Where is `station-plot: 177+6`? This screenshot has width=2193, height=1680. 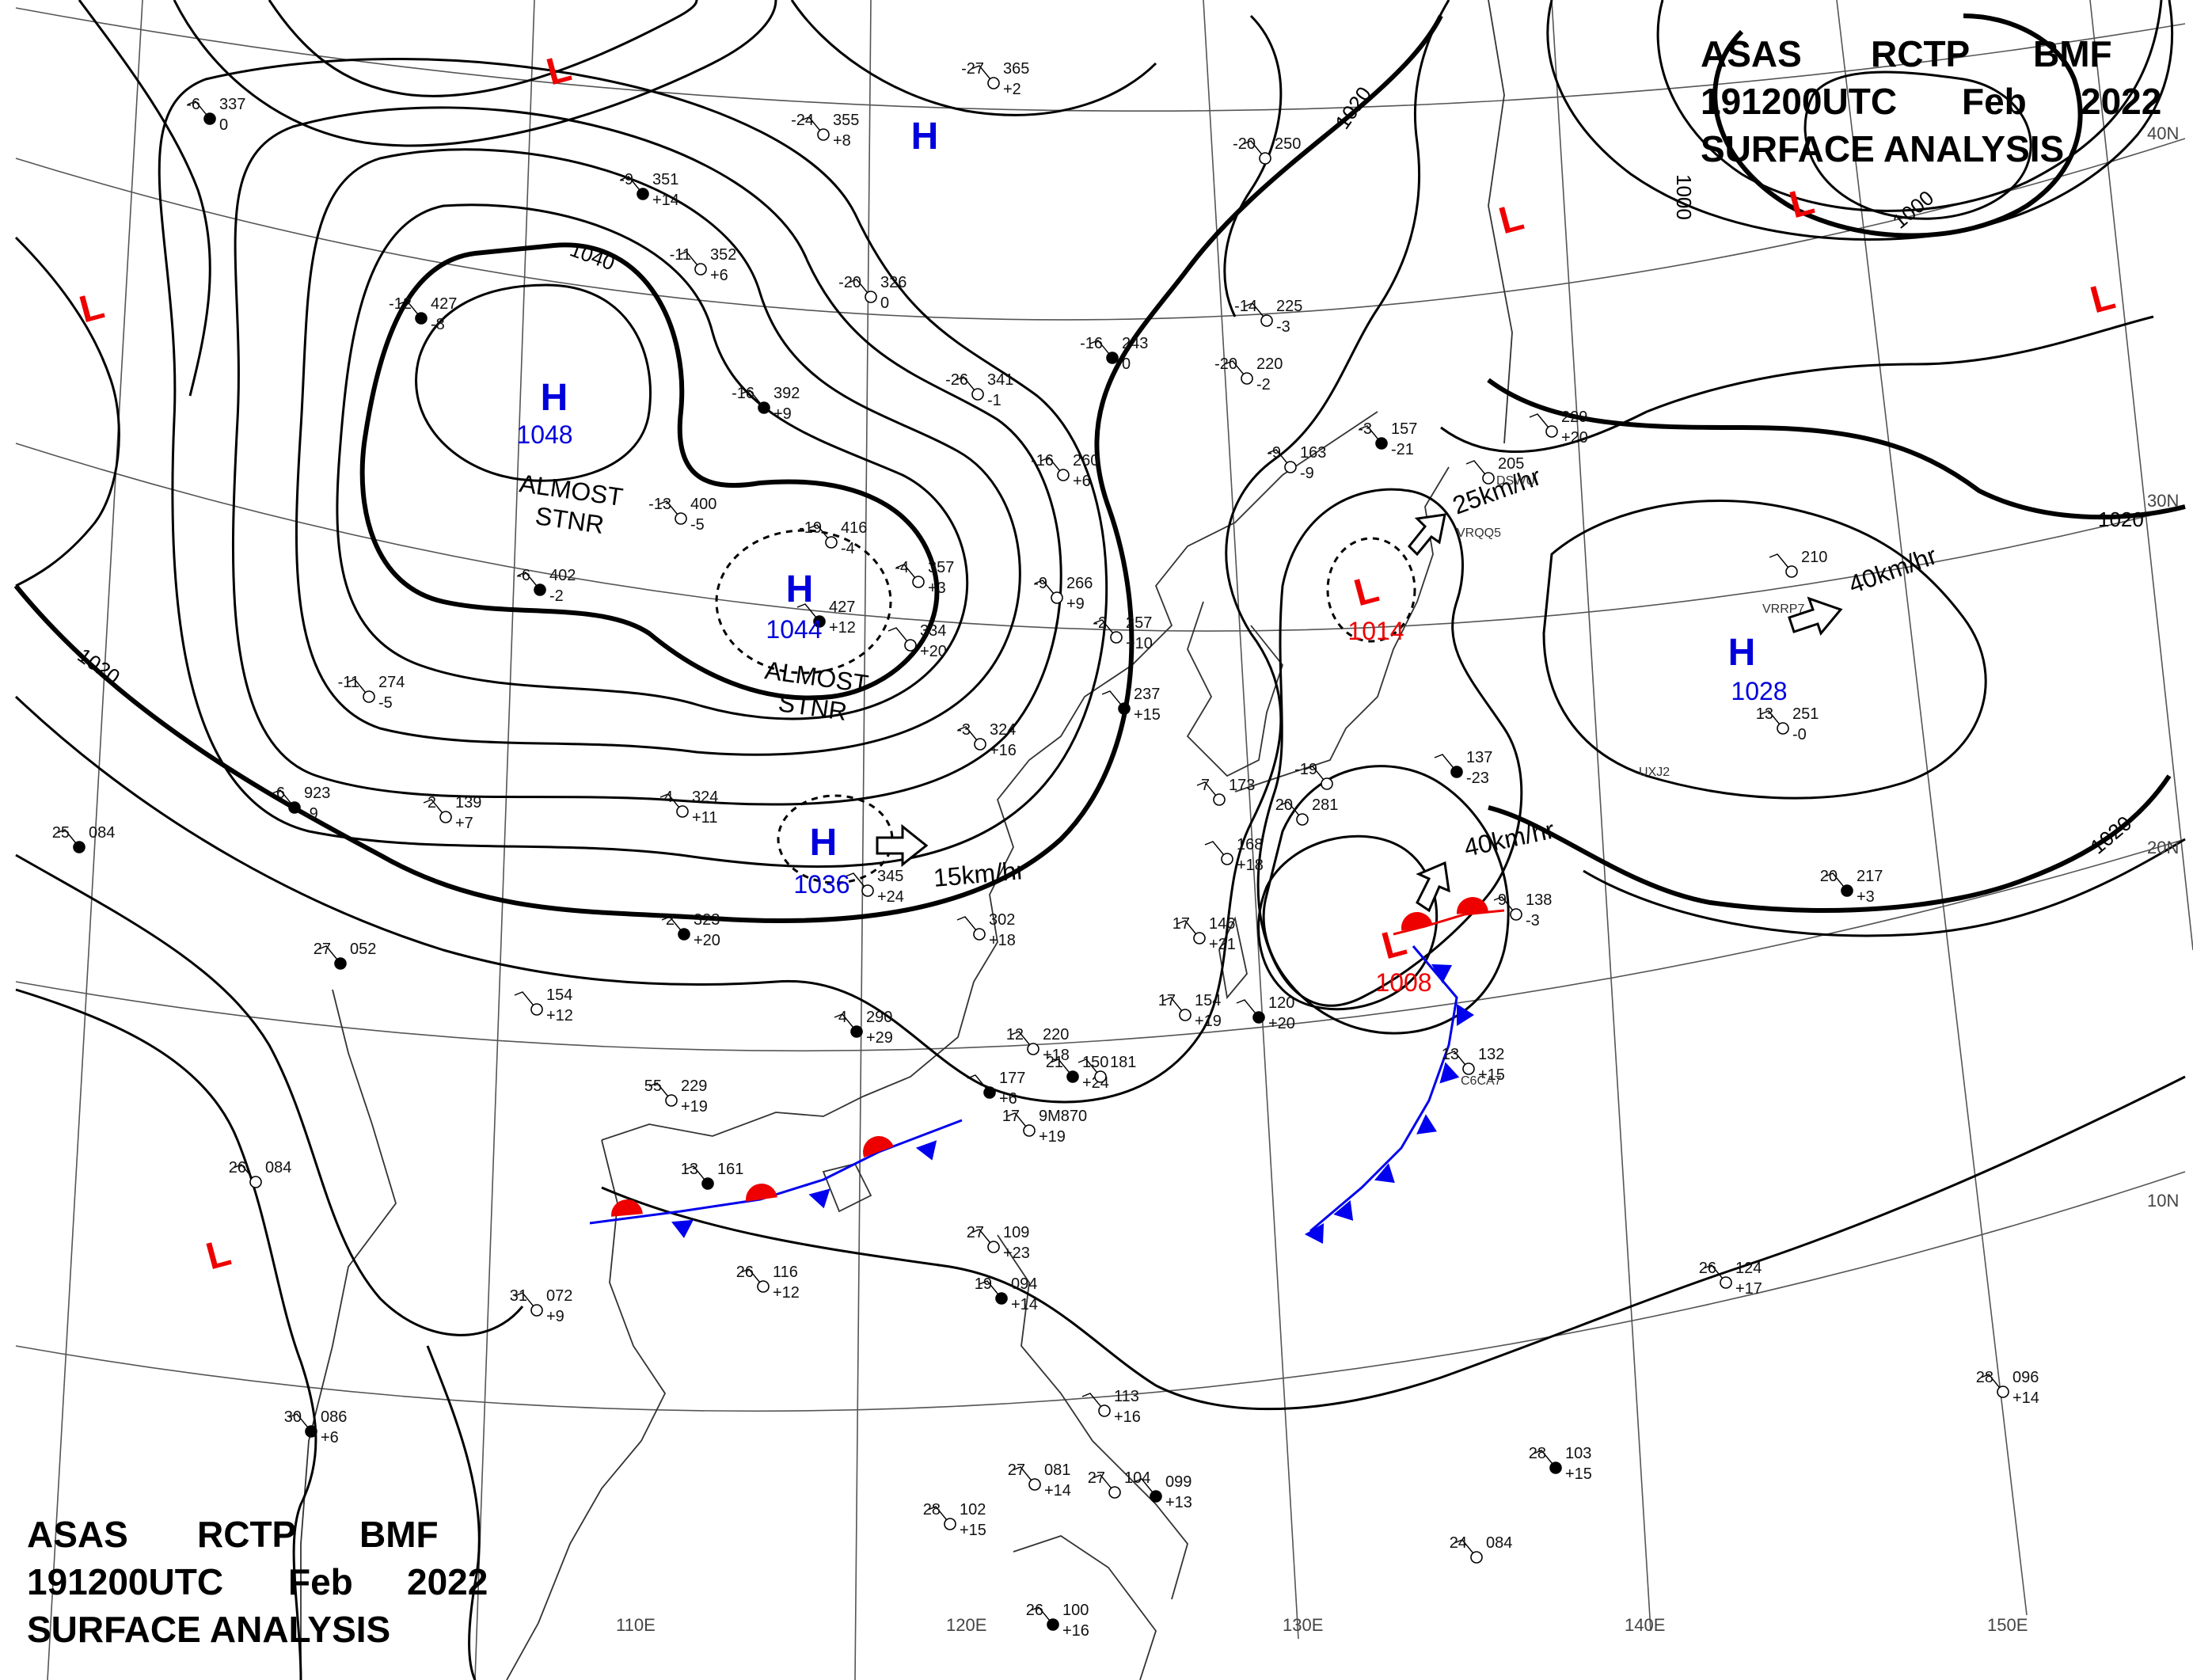 station-plot: 177+6 is located at coordinates (996, 1089).